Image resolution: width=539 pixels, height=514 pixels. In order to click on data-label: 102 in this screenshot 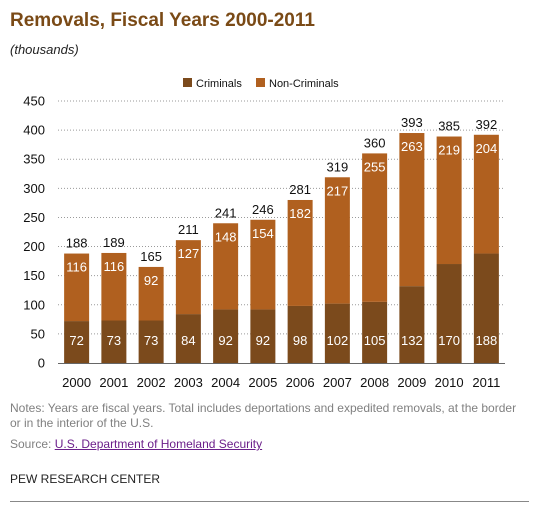, I will do `click(338, 340)`.